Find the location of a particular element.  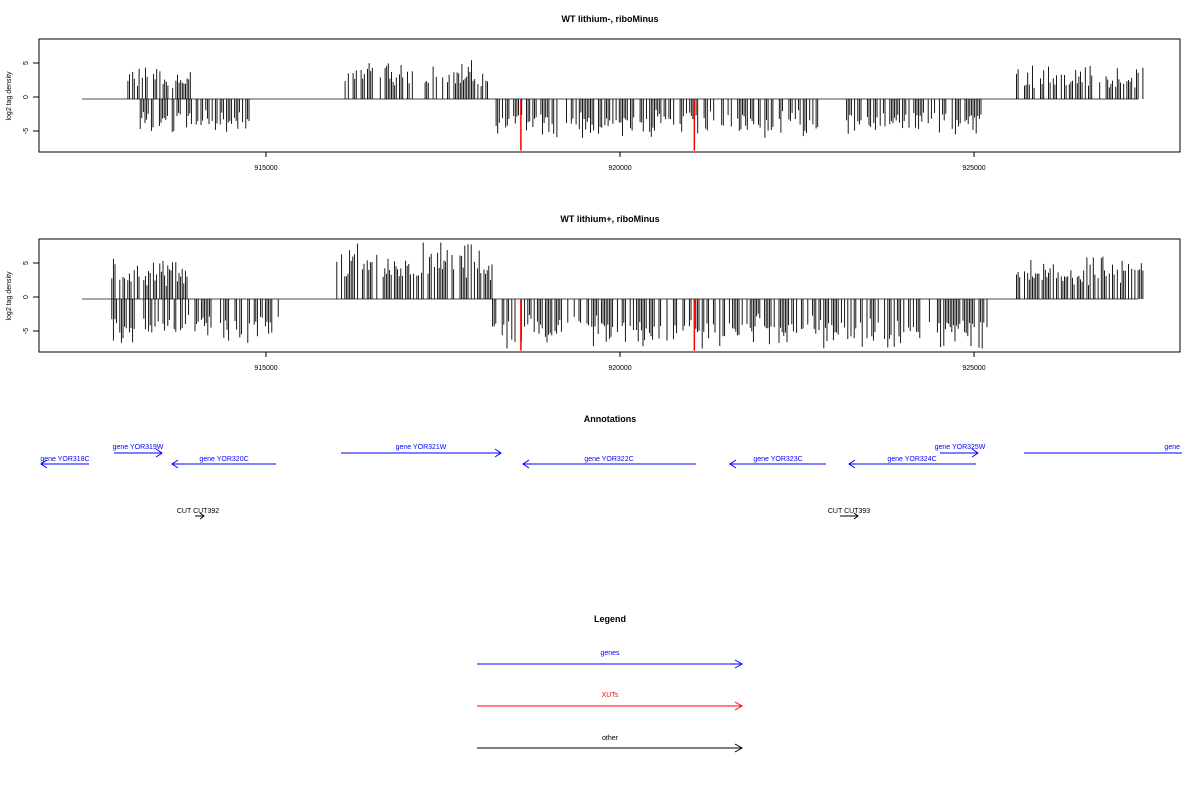

gene-feature: gene YOR321W is located at coordinates (421, 451).